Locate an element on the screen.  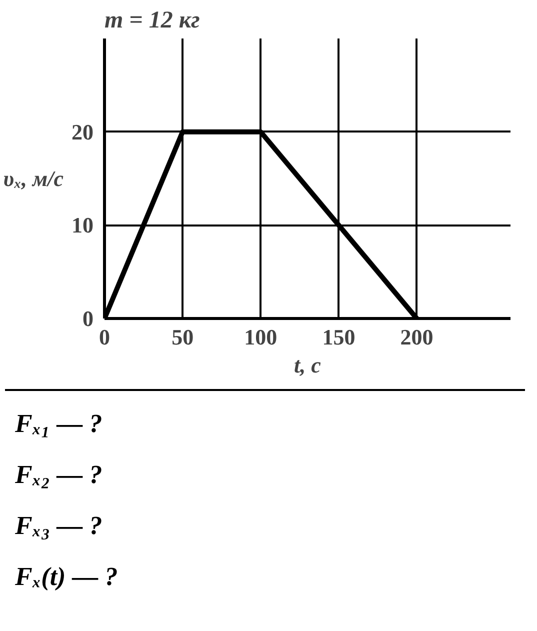
y-tick-label: 20 is located at coordinates (83, 131).